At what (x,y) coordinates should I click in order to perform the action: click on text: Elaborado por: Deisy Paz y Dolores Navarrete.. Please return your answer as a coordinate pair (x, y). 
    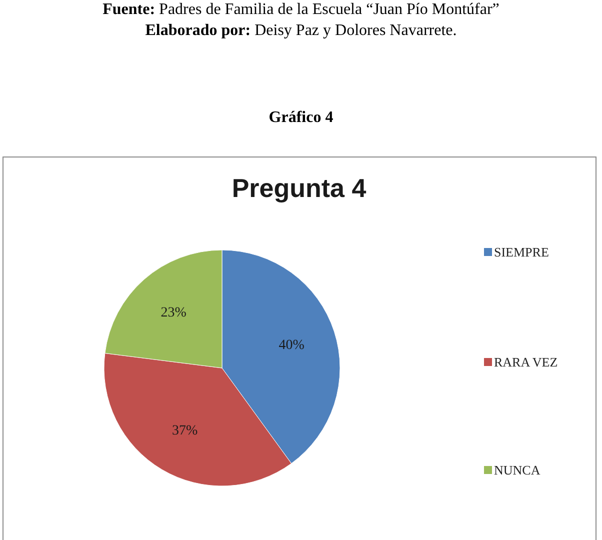
    Looking at the image, I should click on (301, 30).